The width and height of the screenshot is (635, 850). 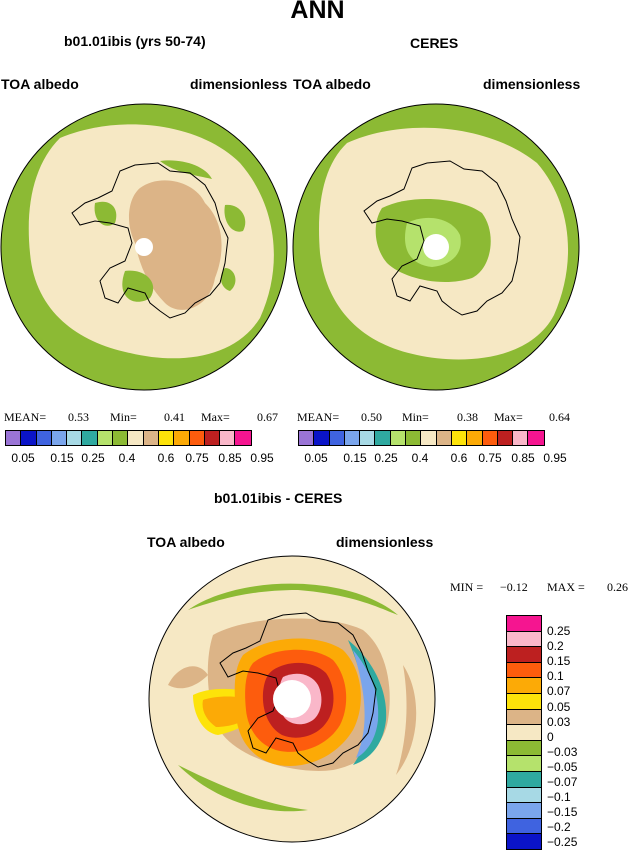 What do you see at coordinates (562, 812) in the screenshot?
I see `diff-colorbar-tick-label: −0.15` at bounding box center [562, 812].